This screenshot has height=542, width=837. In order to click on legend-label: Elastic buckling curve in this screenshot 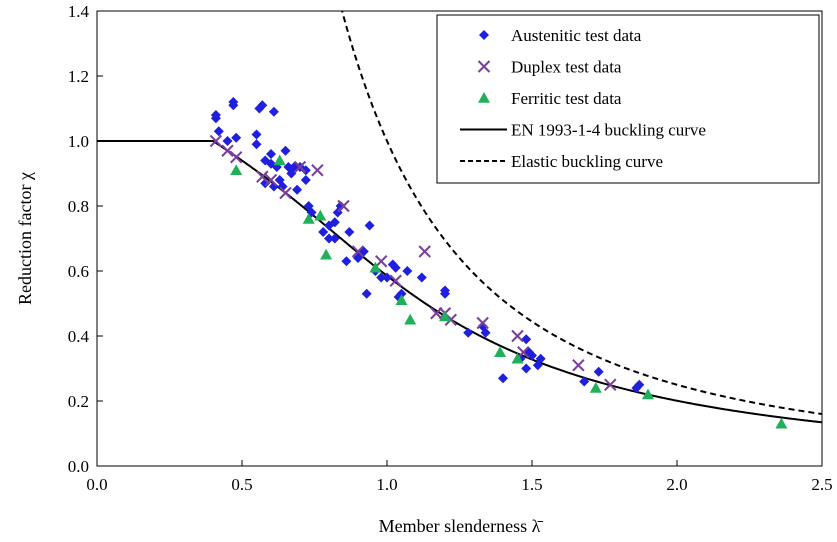, I will do `click(587, 161)`.